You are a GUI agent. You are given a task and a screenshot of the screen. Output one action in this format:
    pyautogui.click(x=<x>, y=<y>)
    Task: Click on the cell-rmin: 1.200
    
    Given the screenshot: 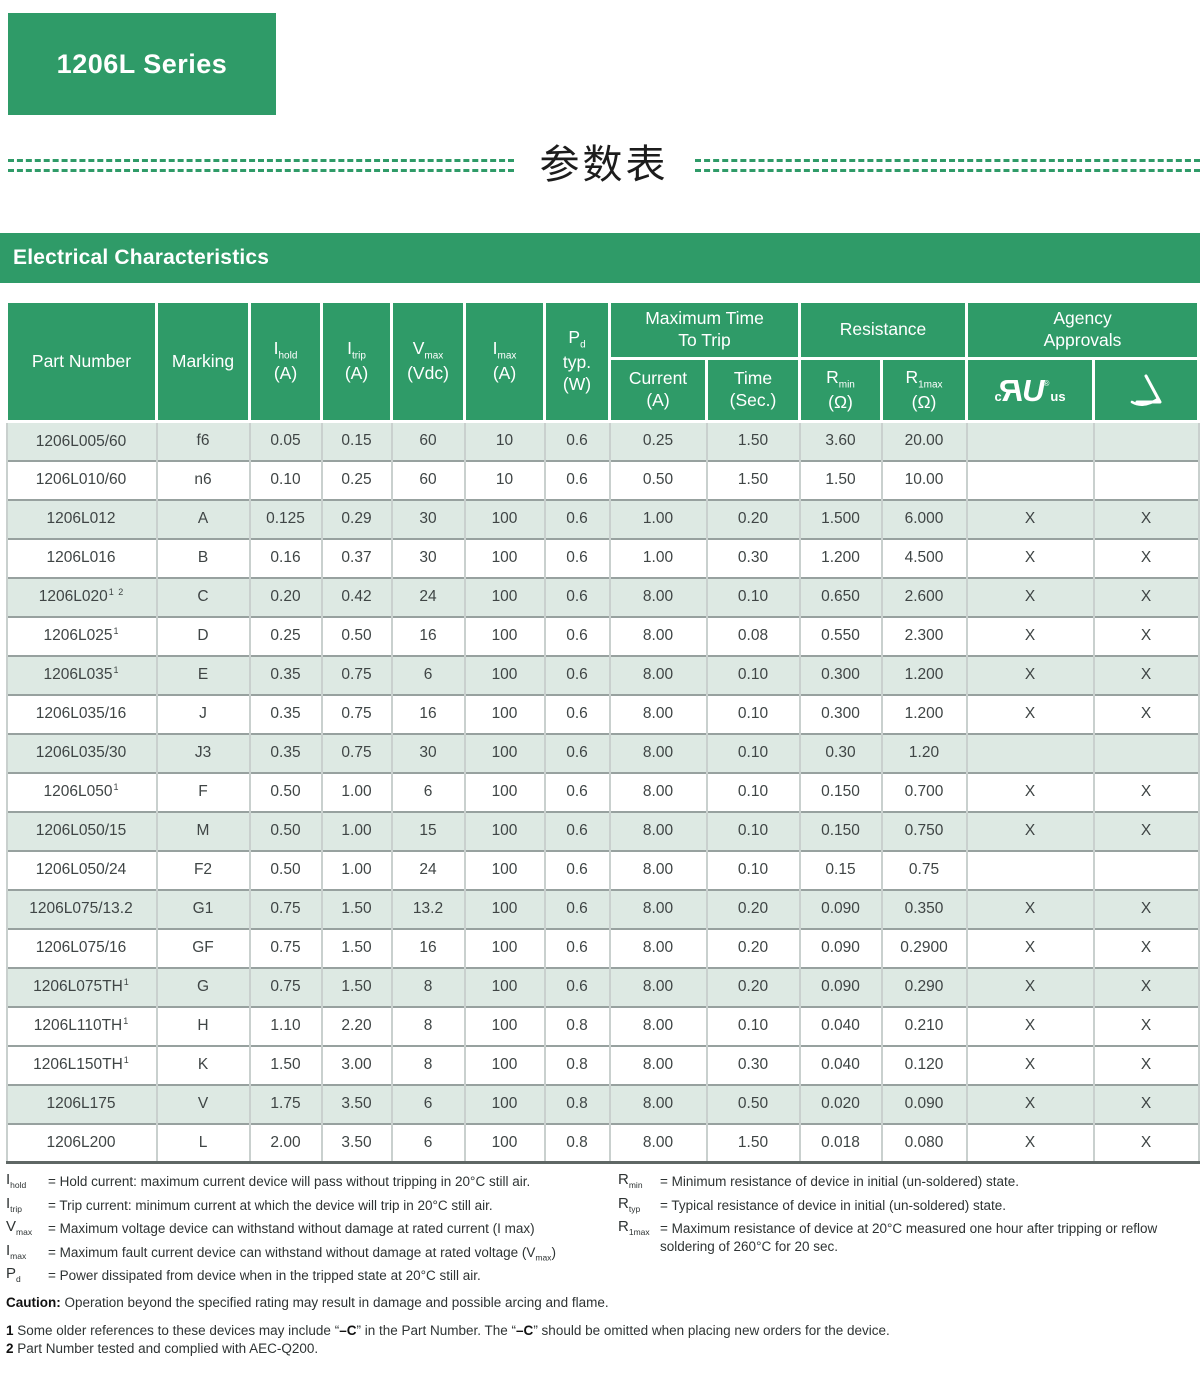 What is the action you would take?
    pyautogui.click(x=840, y=557)
    